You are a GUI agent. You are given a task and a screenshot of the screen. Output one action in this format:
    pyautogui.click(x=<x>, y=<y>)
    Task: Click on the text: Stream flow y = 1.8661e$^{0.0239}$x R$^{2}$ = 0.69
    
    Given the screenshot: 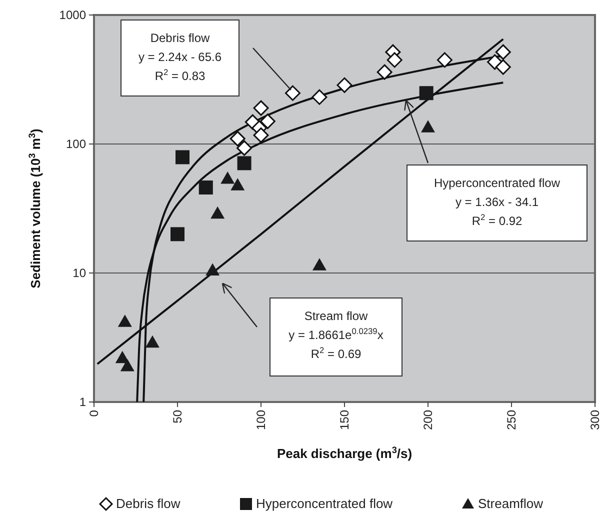 What is the action you would take?
    pyautogui.click(x=336, y=335)
    